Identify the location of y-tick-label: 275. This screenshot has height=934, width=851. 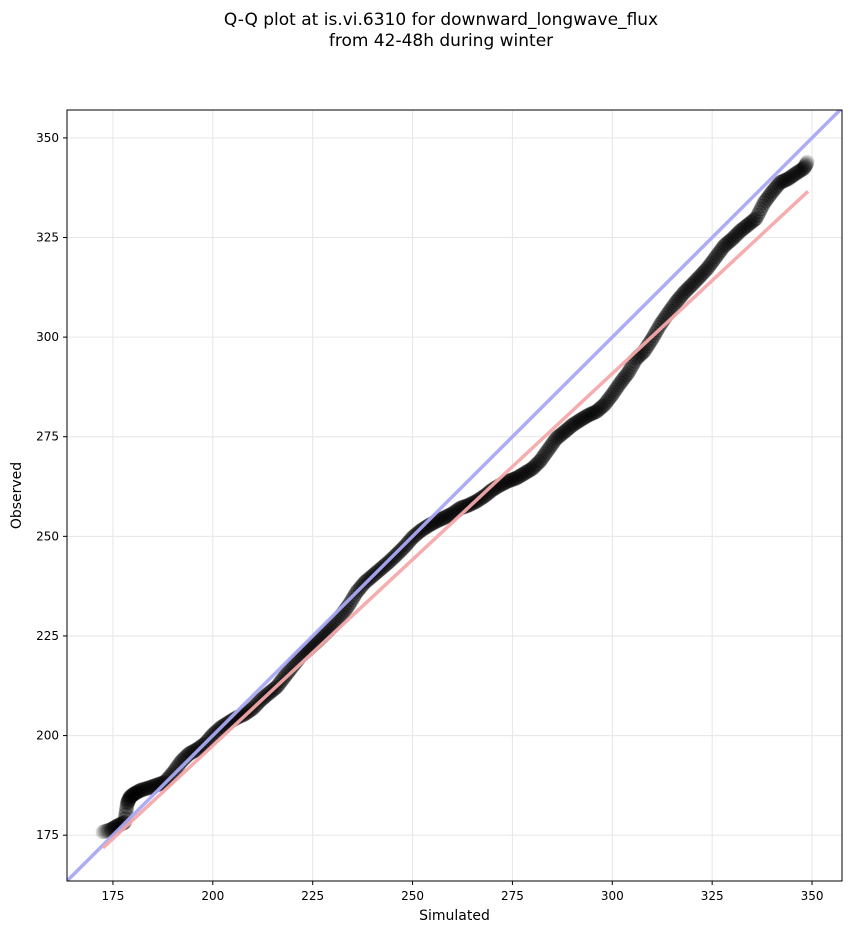
(47, 437).